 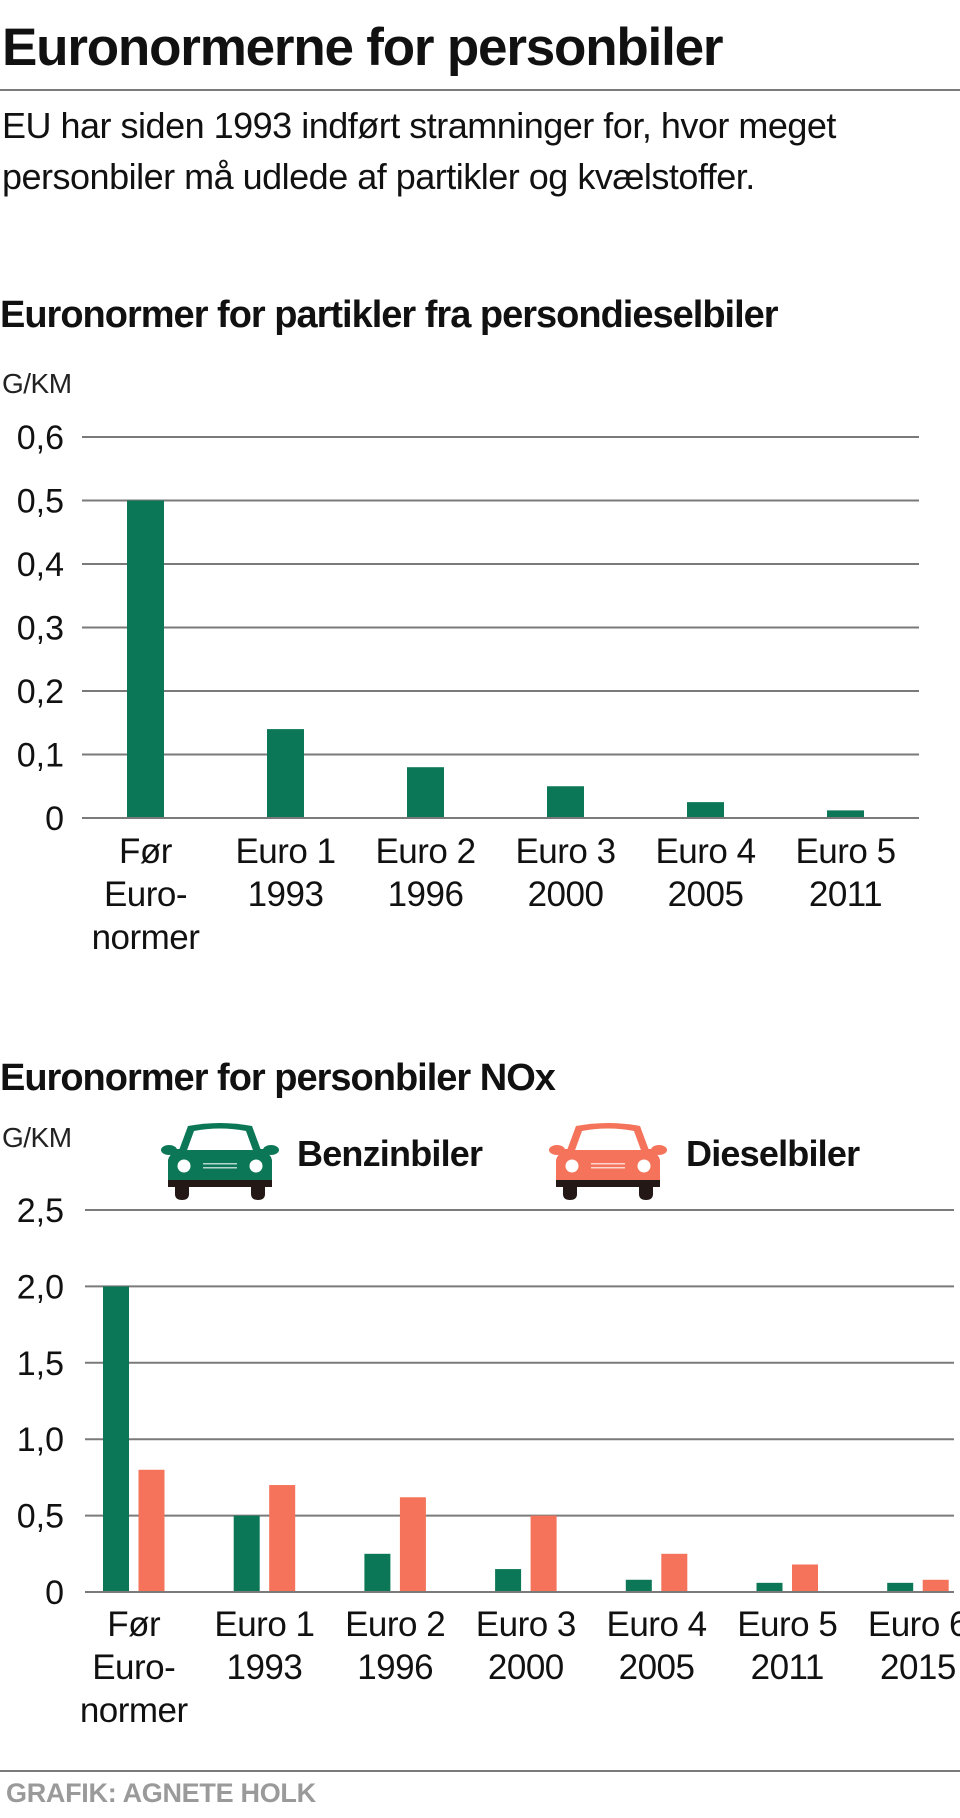 I want to click on y-tick-label: 0,3, so click(x=40, y=629).